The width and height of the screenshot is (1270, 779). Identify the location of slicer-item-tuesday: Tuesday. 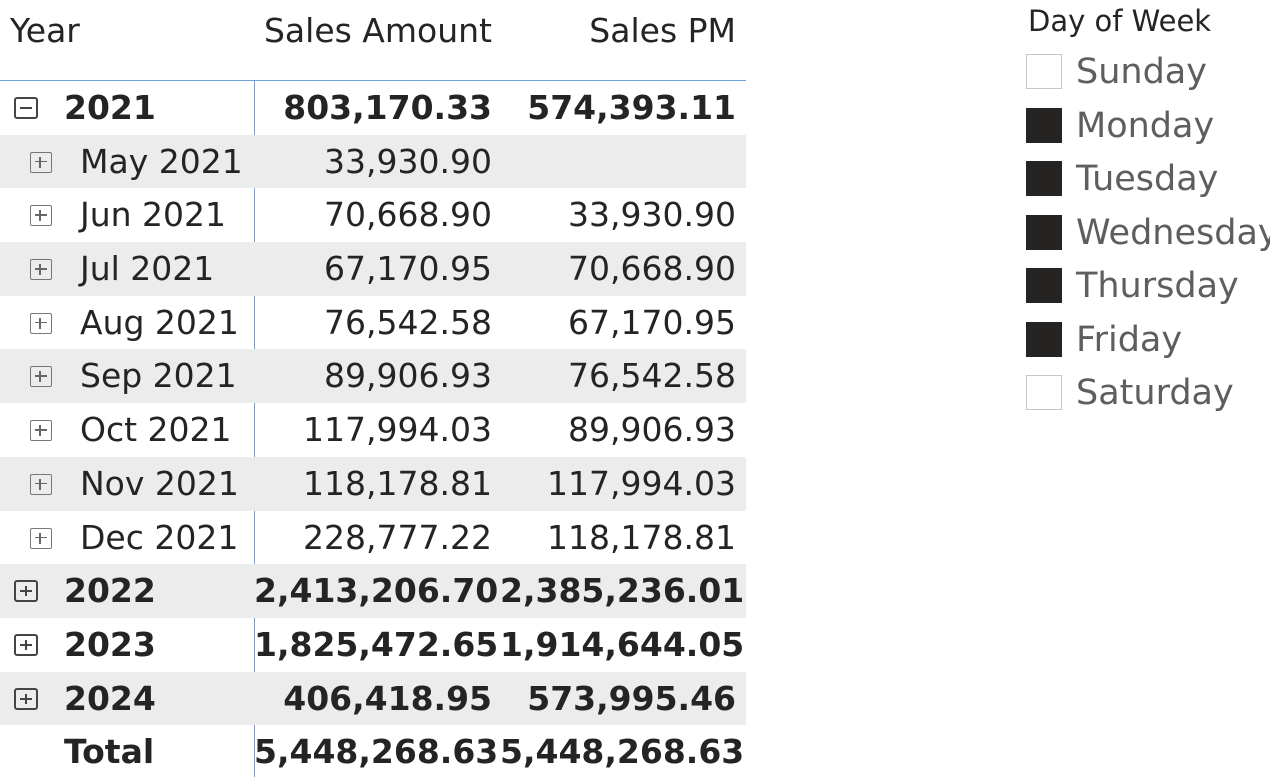
(1148, 178).